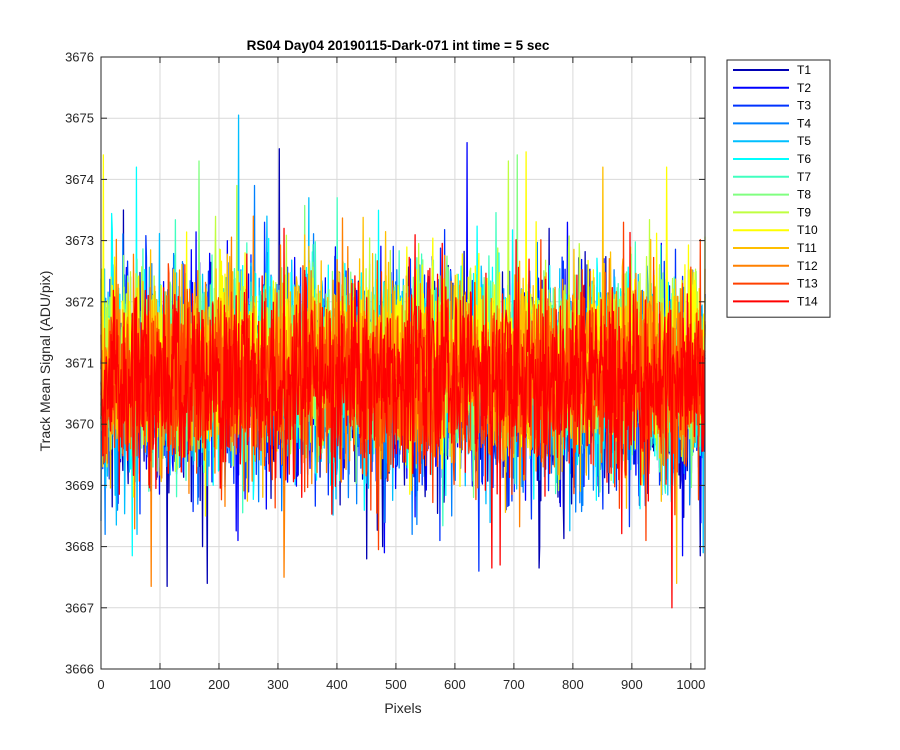  Describe the element at coordinates (402, 708) in the screenshot. I see `x-axis-label: Pixels` at that location.